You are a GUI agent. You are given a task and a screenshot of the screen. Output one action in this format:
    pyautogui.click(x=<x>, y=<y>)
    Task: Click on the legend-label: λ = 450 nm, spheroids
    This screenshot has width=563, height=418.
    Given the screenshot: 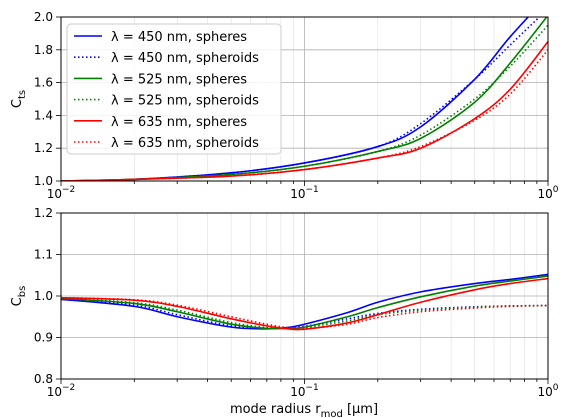 What is the action you would take?
    pyautogui.click(x=185, y=58)
    